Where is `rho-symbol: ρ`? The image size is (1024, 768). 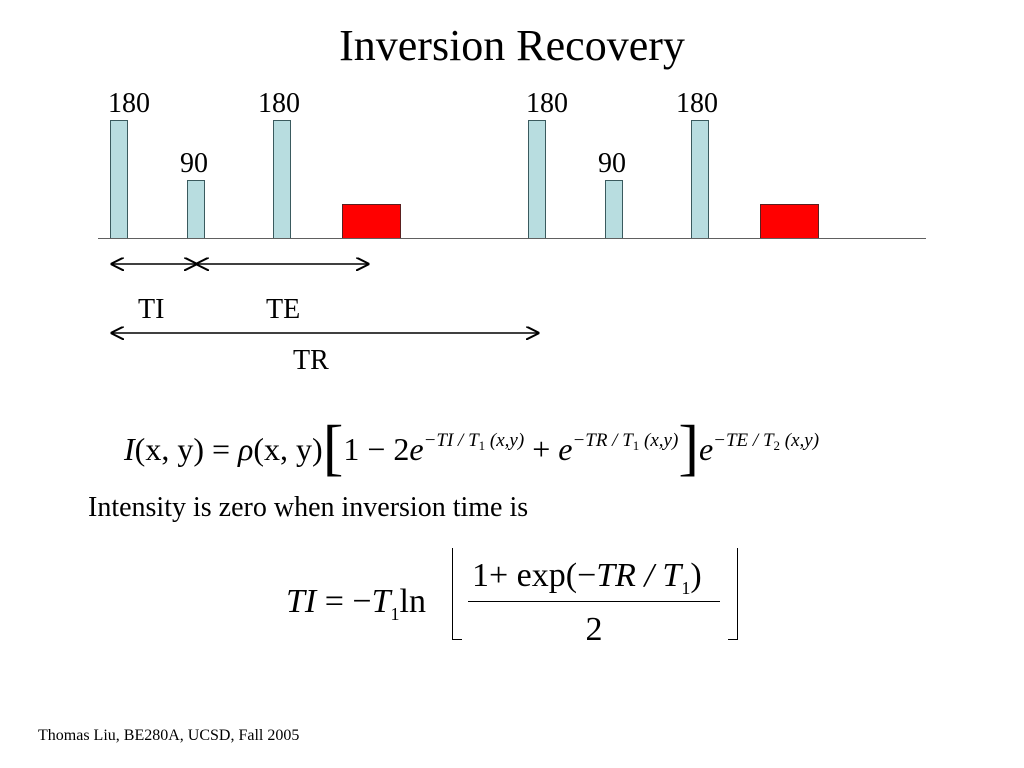
rho-symbol: ρ is located at coordinates (246, 449).